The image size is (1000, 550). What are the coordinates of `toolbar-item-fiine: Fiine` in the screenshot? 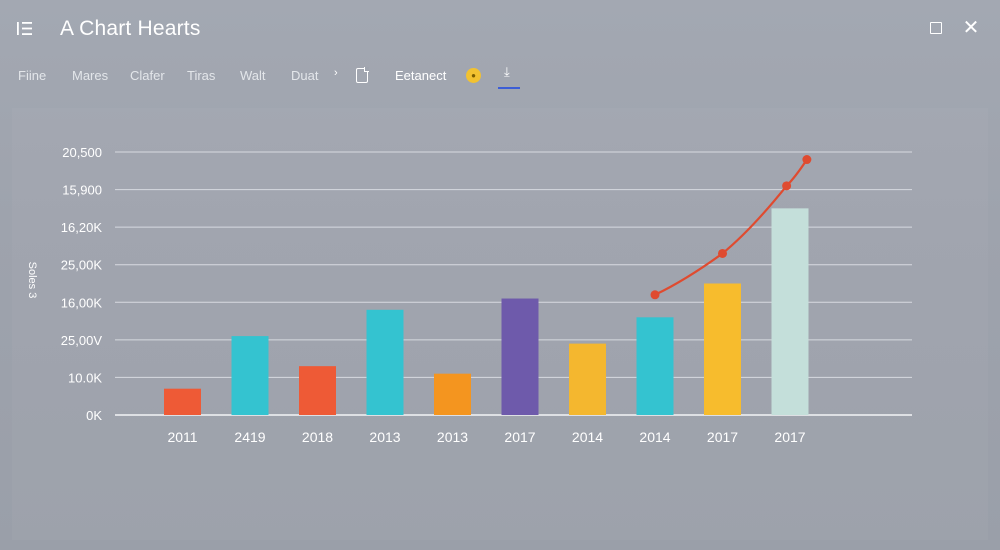 It's located at (32, 75).